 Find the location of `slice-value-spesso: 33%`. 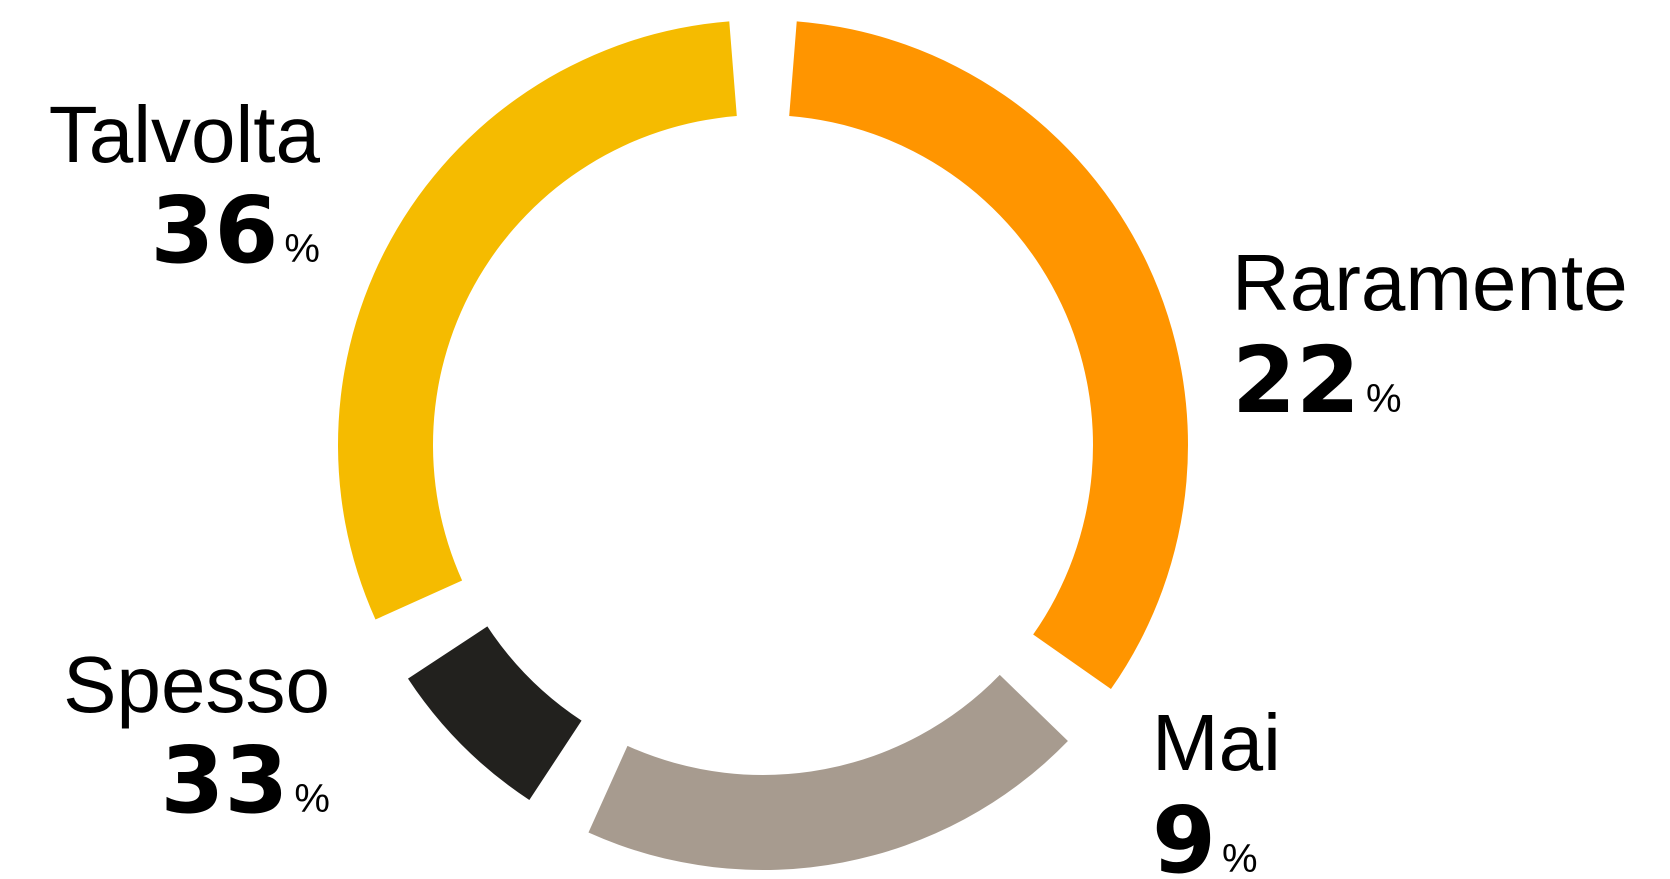

slice-value-spesso: 33% is located at coordinates (245, 780).